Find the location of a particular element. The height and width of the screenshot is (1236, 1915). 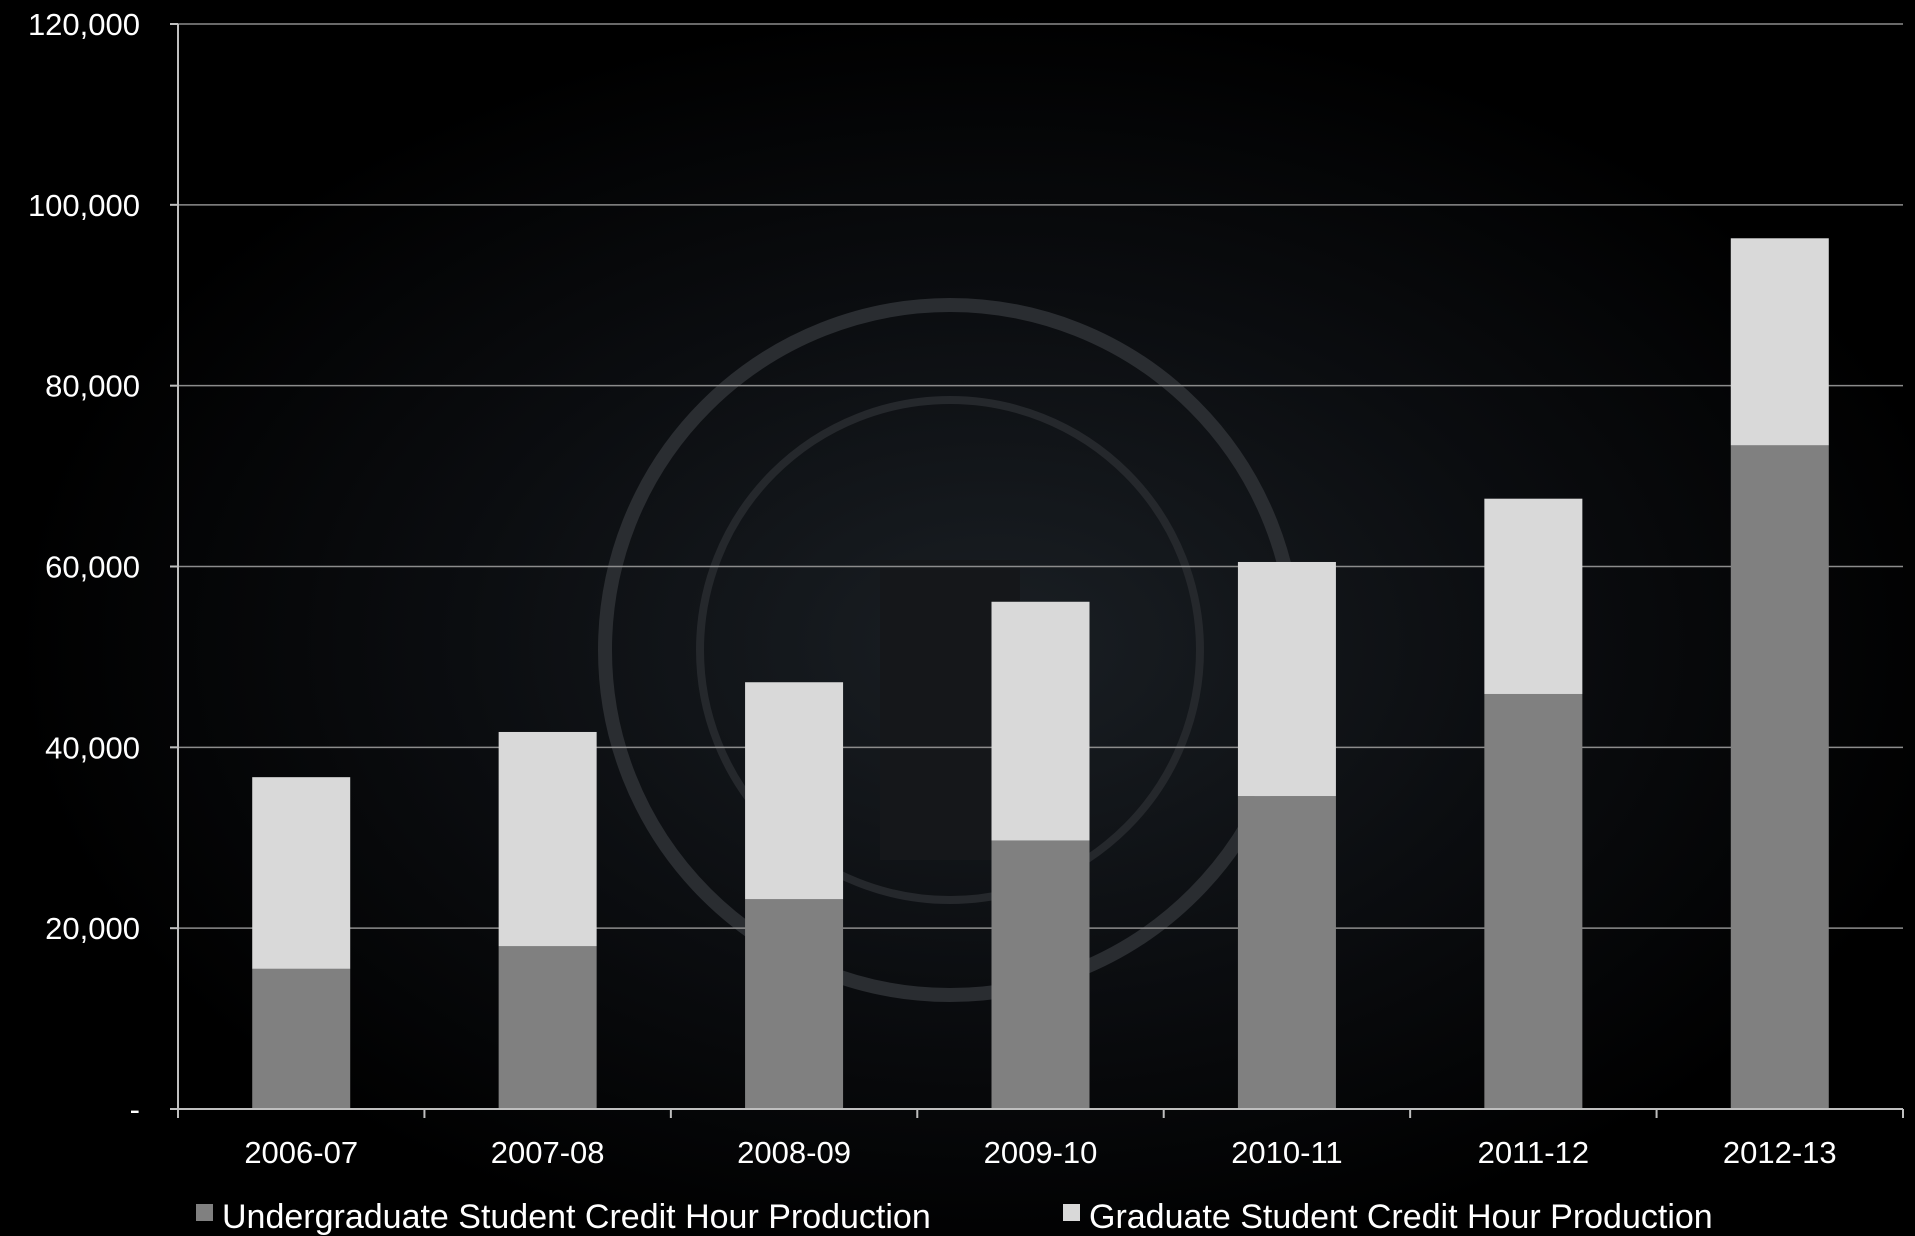

x-tick-label-2009-10: 2009-10 is located at coordinates (1041, 1152).